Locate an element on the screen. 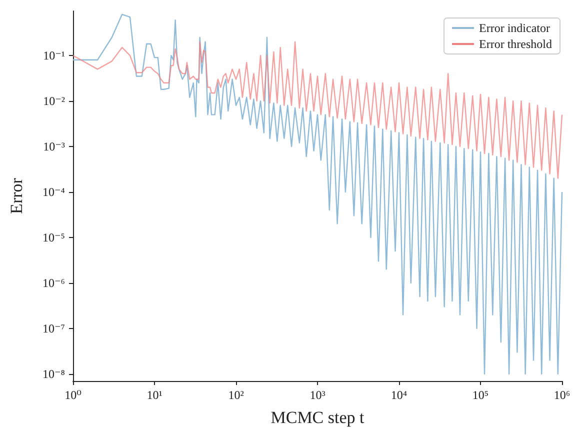 Image resolution: width=580 pixels, height=431 pixels. y-tick-label: 10⁻⁴ is located at coordinates (53, 191).